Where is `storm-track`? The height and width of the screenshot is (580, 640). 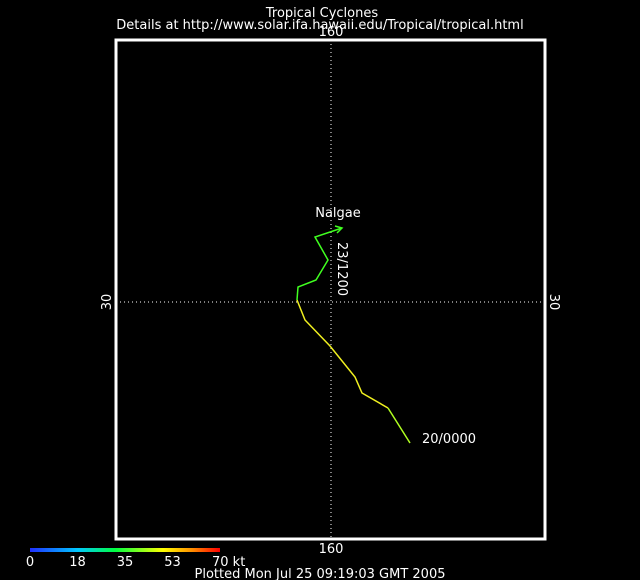
storm-track is located at coordinates (353, 334).